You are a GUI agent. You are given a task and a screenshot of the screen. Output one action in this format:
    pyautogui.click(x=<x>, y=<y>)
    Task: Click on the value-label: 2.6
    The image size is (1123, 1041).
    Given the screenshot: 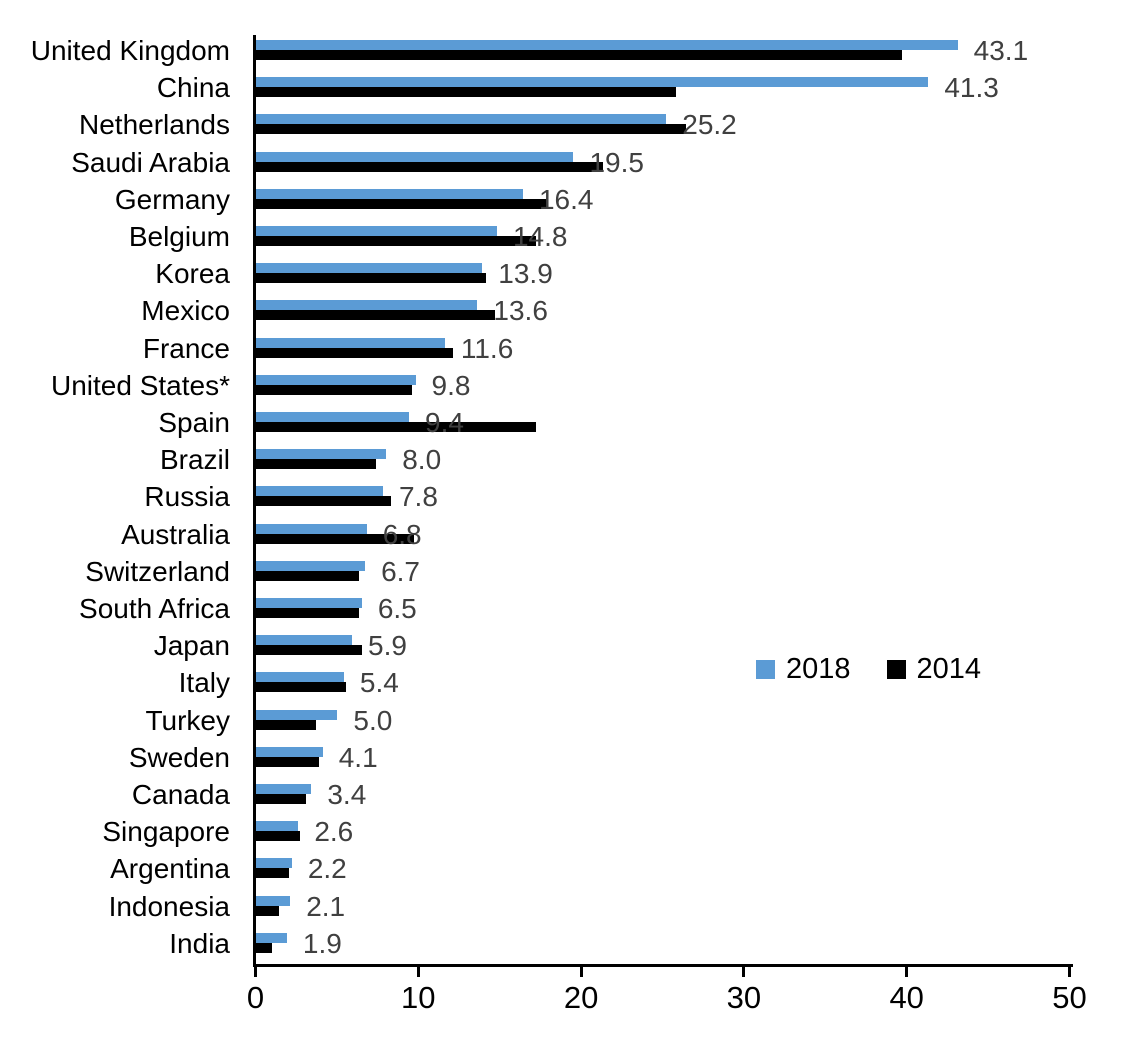 What is the action you would take?
    pyautogui.click(x=334, y=832)
    